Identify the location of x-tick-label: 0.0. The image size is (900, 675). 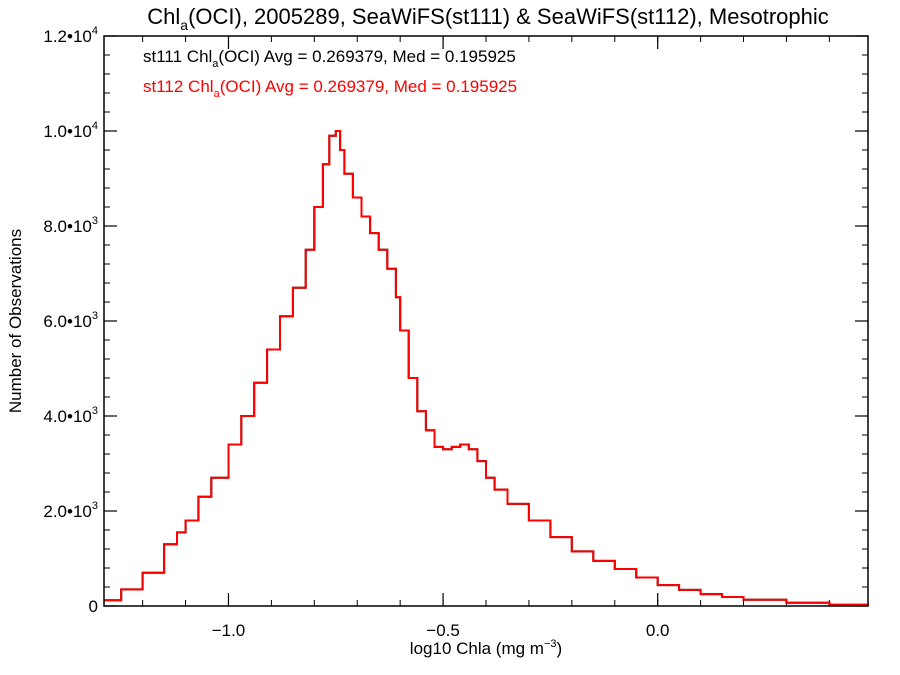
(658, 630).